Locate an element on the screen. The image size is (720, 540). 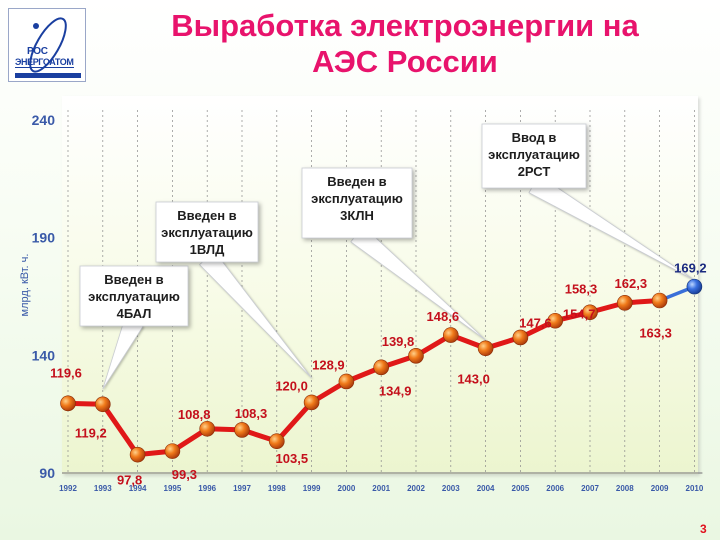
atom-logo-icon is located at coordinates (48, 47).